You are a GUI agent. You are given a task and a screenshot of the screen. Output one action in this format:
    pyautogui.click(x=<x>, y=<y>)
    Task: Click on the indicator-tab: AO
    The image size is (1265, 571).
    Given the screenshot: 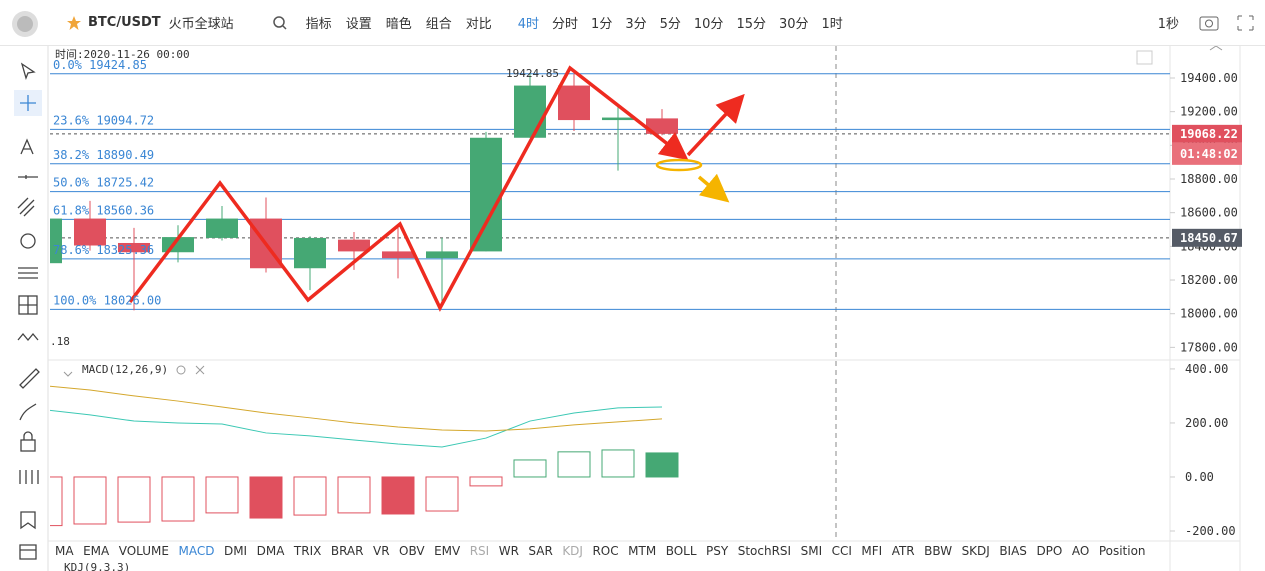 What is the action you would take?
    pyautogui.click(x=1080, y=551)
    